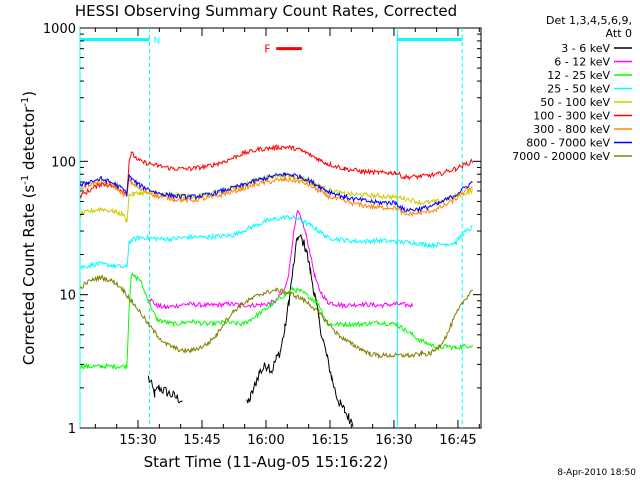 Image resolution: width=640 pixels, height=480 pixels. What do you see at coordinates (29, 94) in the screenshot?
I see `y-label-part-3: )` at bounding box center [29, 94].